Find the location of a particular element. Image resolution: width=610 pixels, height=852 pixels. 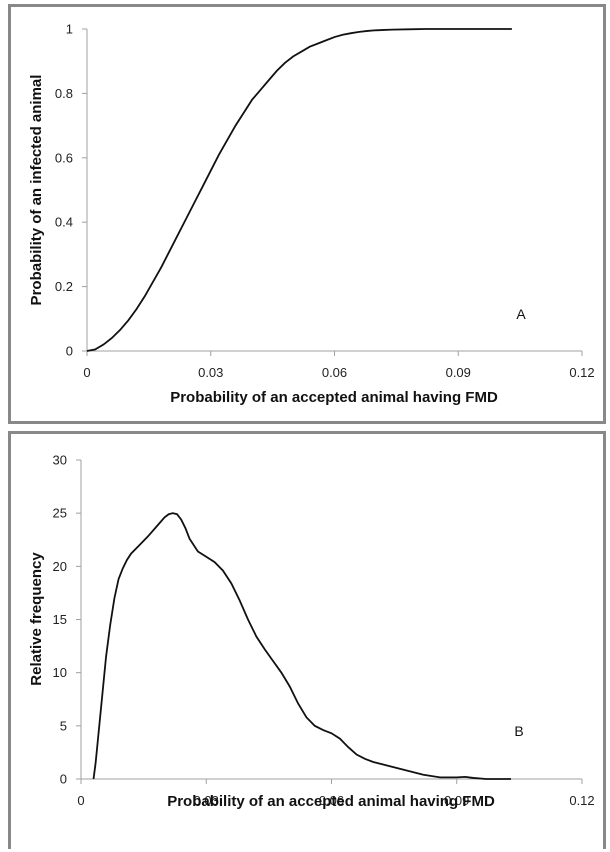

y-tick-label: 15 is located at coordinates (60, 619).